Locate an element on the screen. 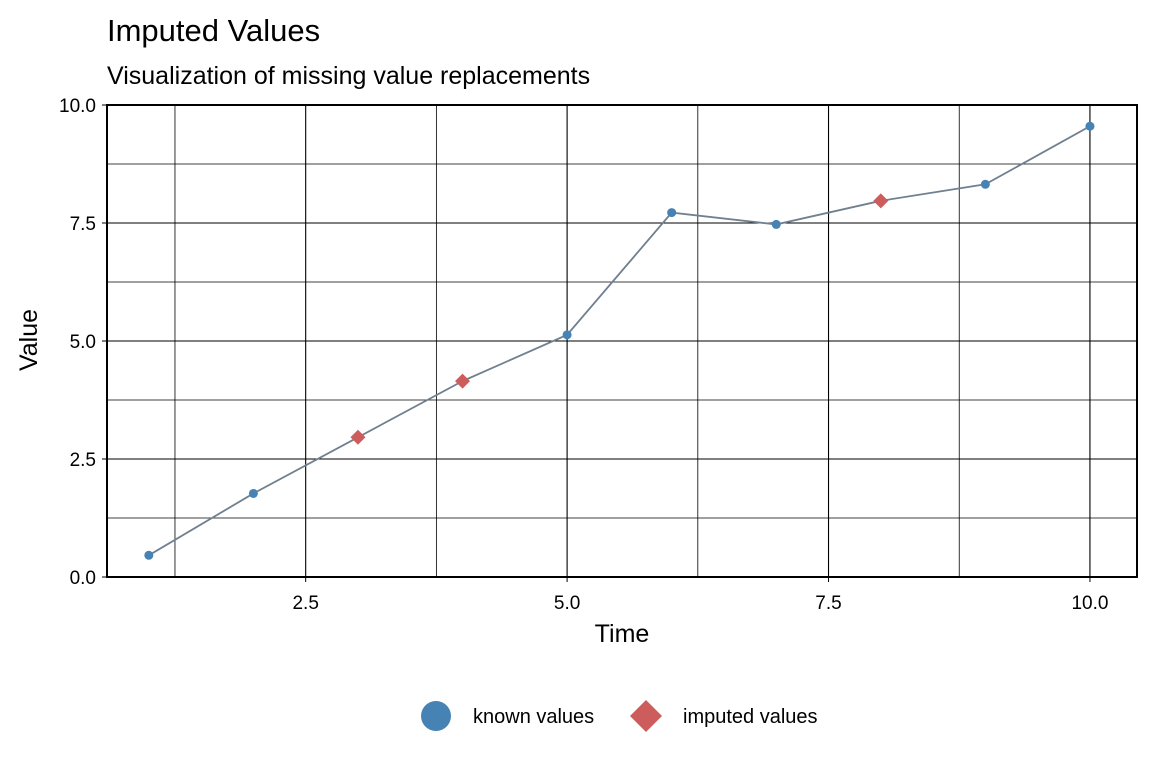 The image size is (1152, 768). y-tick-label: 0.0 is located at coordinates (83, 578).